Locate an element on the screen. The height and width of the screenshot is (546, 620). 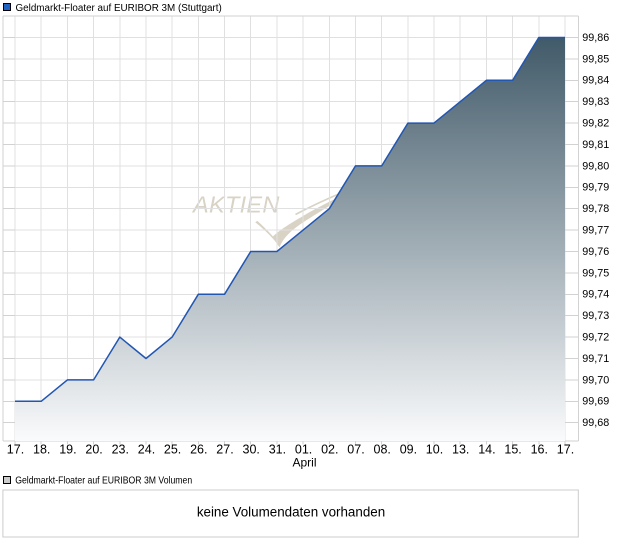
svg-text: 99,68 is located at coordinates (595, 423).